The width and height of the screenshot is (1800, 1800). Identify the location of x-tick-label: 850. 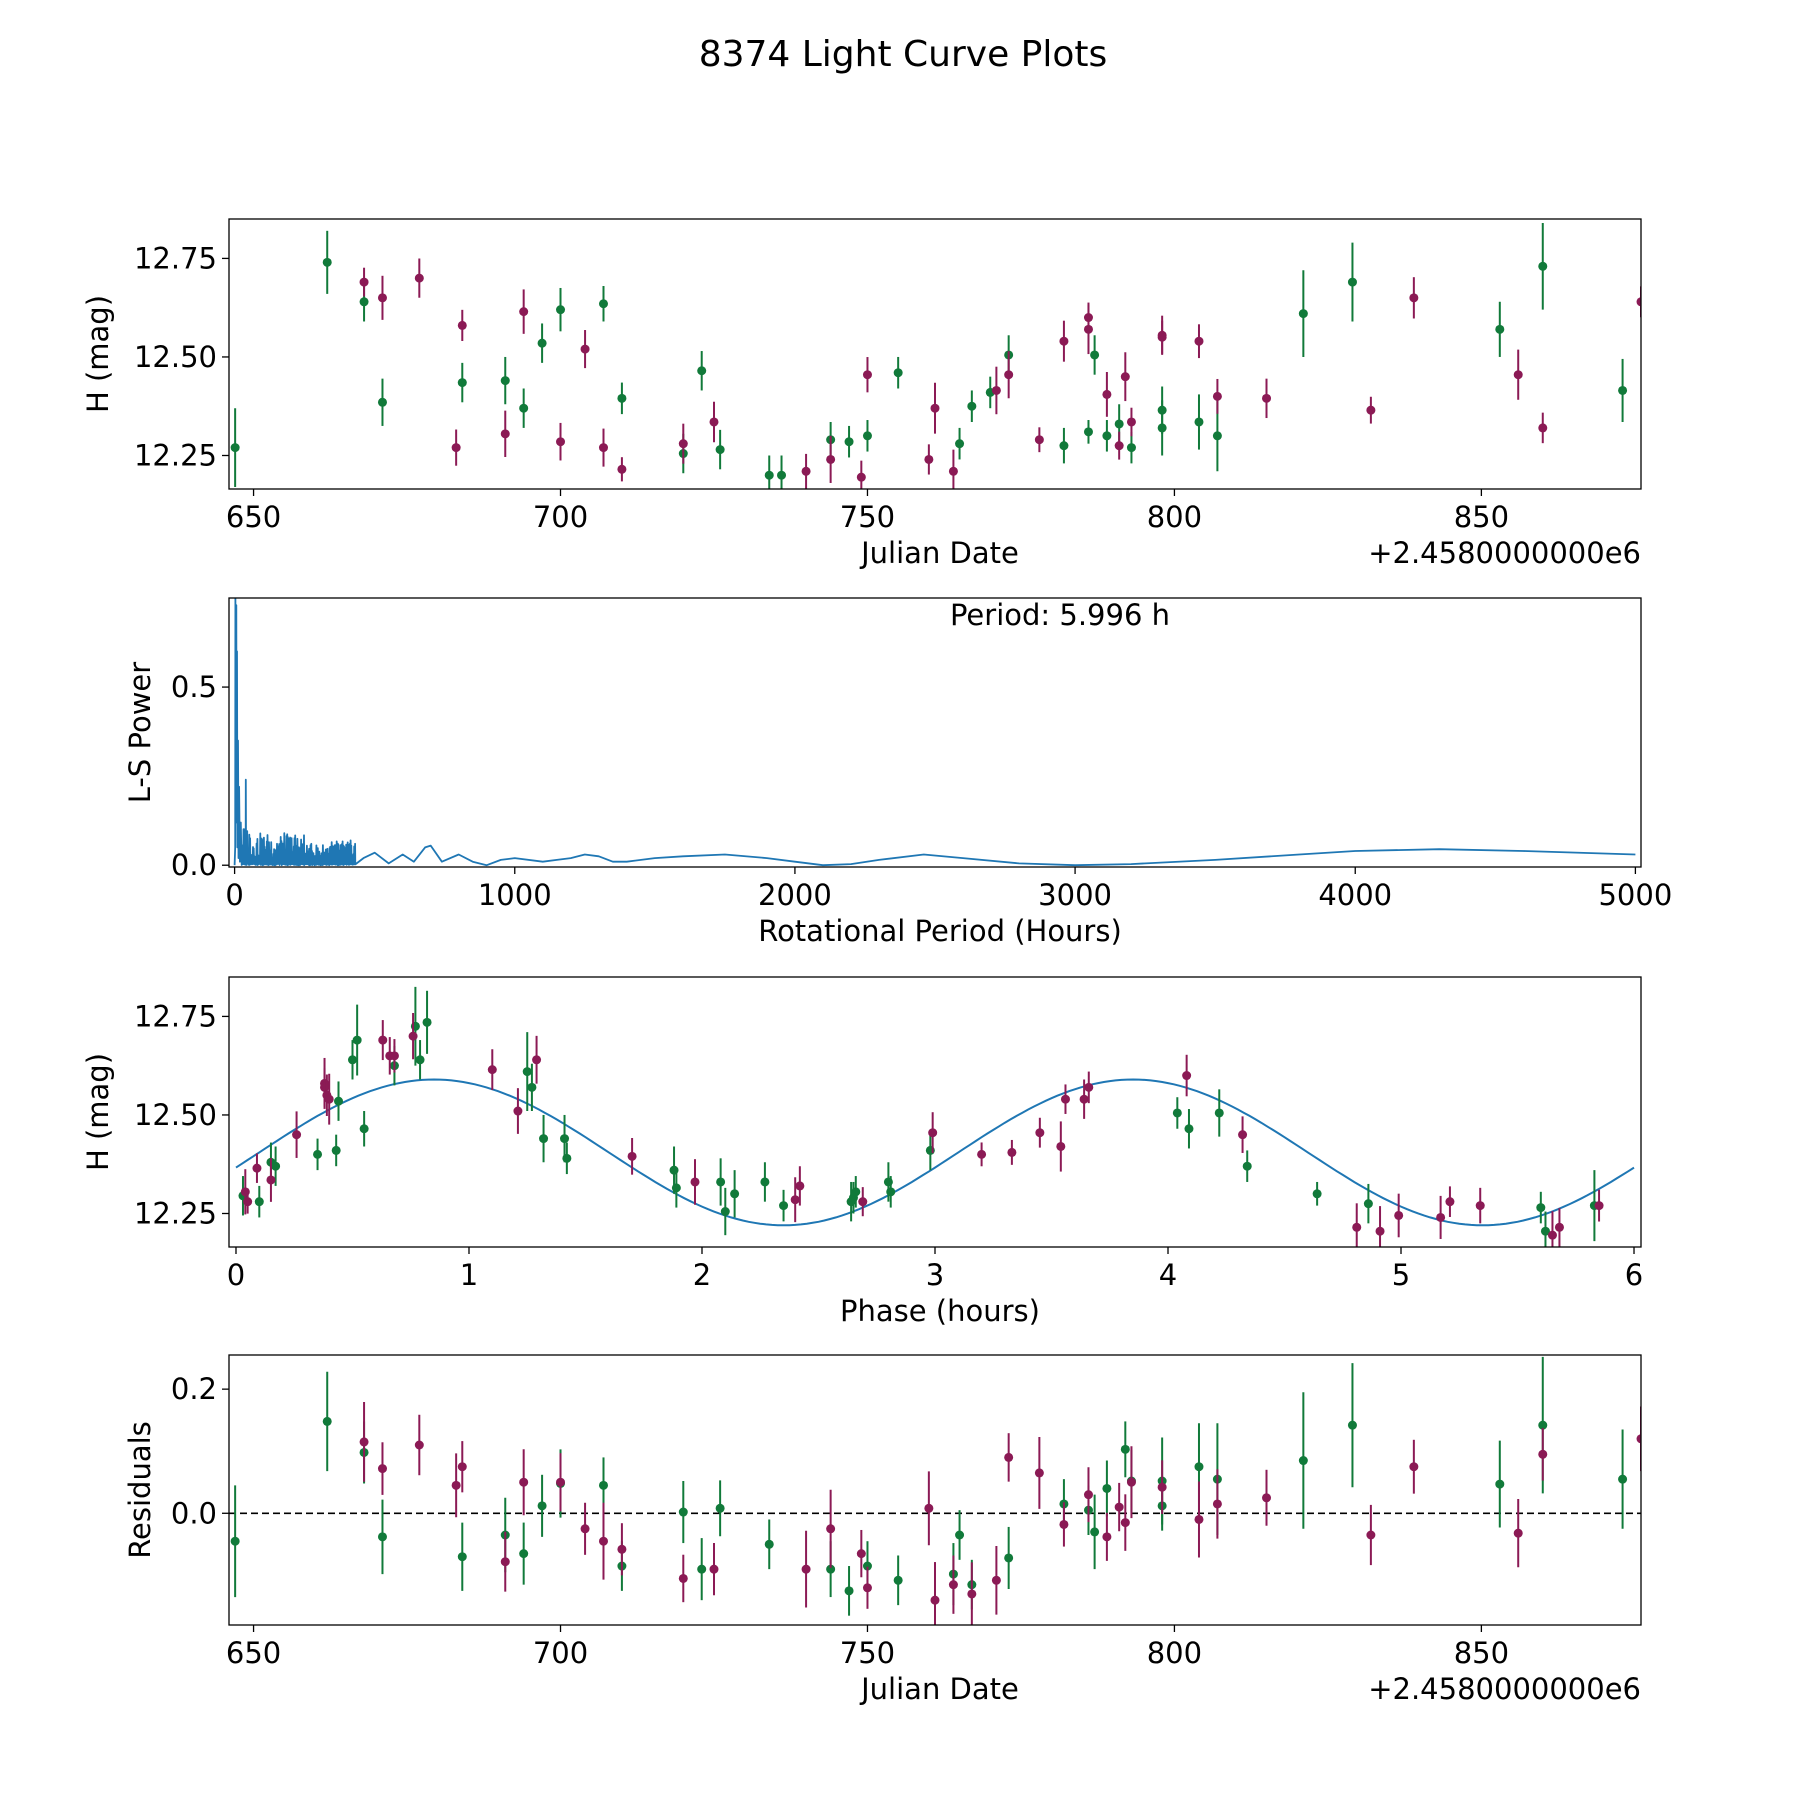
(1481, 1653).